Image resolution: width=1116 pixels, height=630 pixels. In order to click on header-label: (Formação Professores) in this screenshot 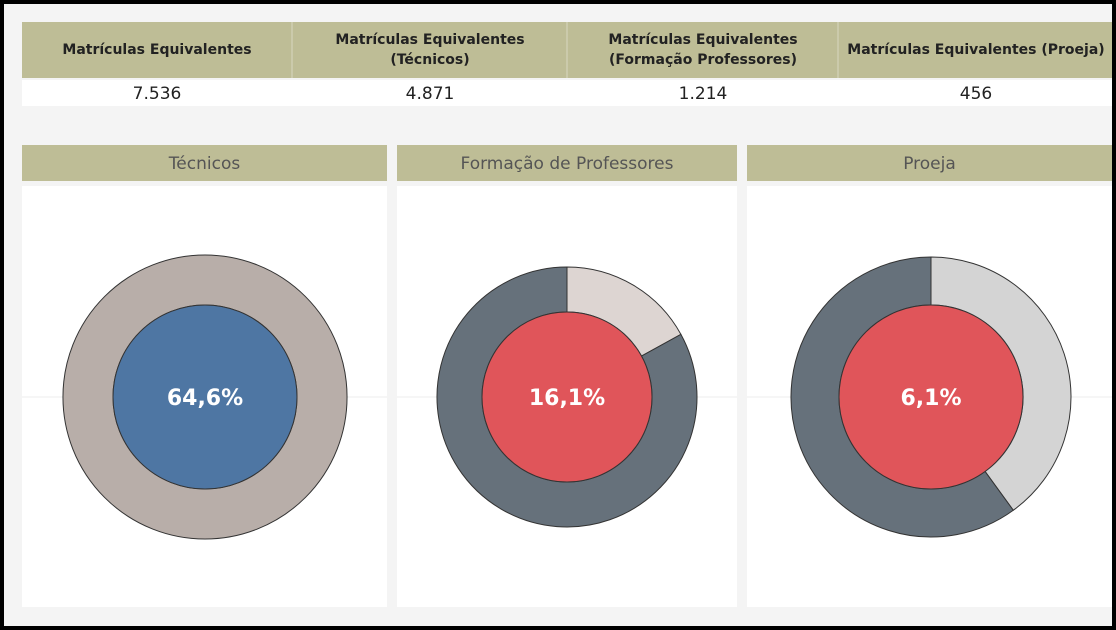, I will do `click(703, 60)`.